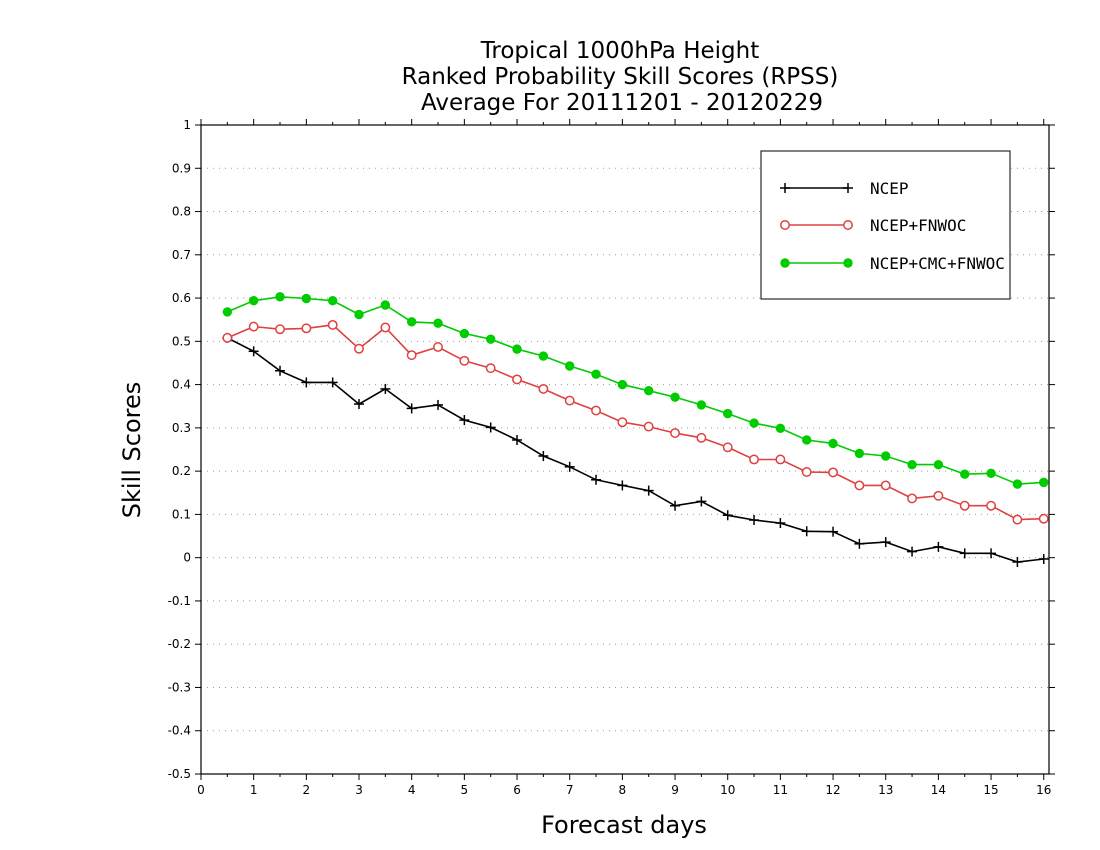  Describe the element at coordinates (181, 341) in the screenshot. I see `y-tick-label: 0.5` at that location.